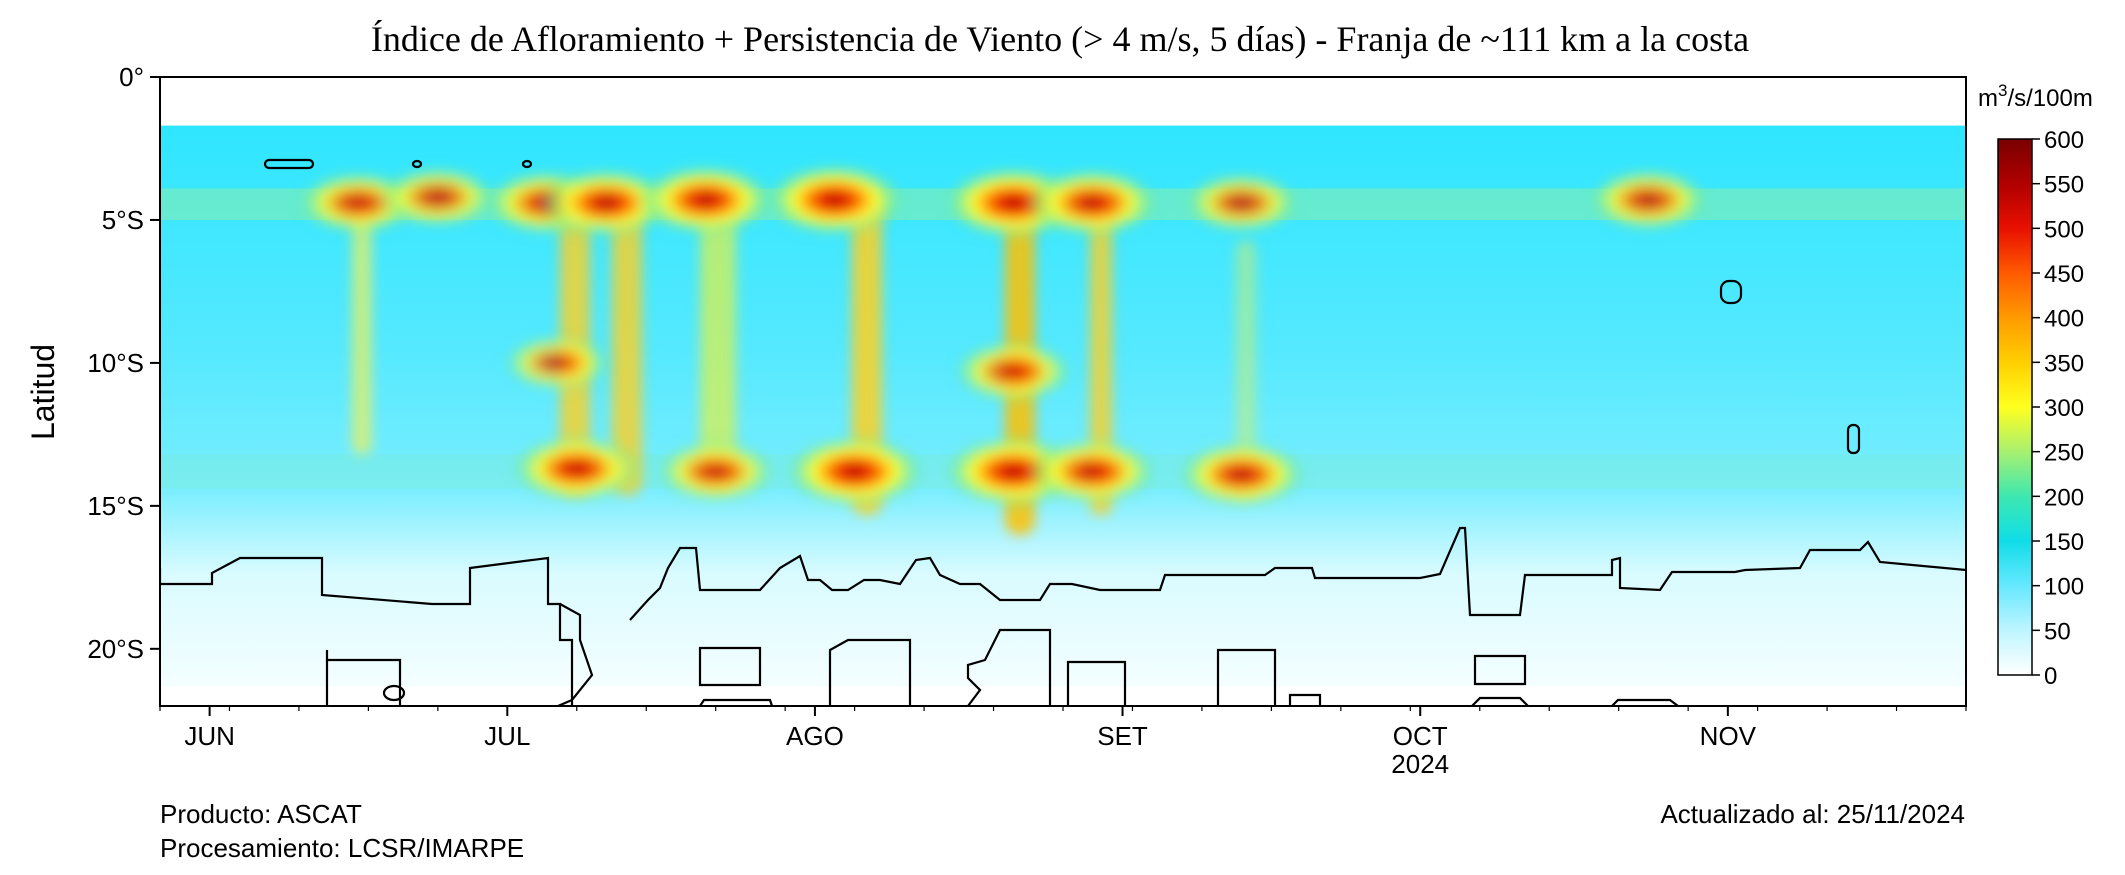 Image resolution: width=2125 pixels, height=875 pixels. What do you see at coordinates (1812, 814) in the screenshot?
I see `footer-actualizado: Actualizado al: 25/11/2024` at bounding box center [1812, 814].